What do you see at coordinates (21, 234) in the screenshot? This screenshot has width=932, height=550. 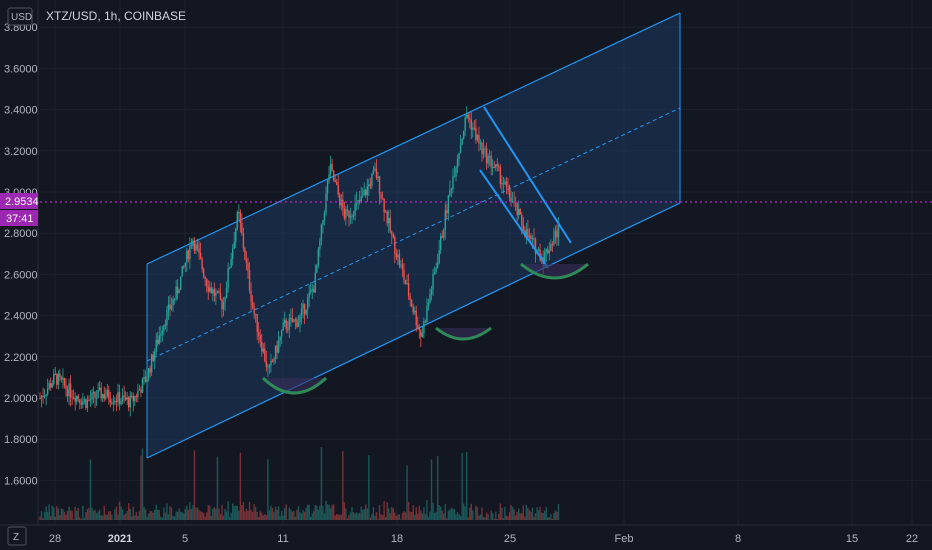 I see `price-tick-label: 2.8000` at bounding box center [21, 234].